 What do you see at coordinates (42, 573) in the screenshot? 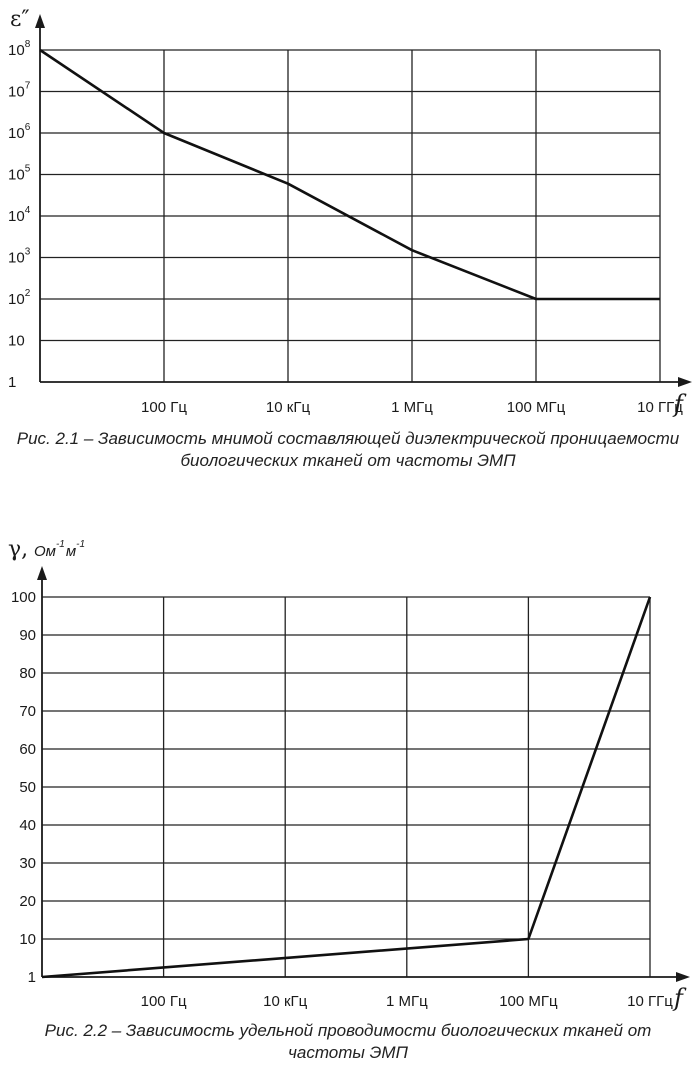
I see `chart2-y-arrow` at bounding box center [42, 573].